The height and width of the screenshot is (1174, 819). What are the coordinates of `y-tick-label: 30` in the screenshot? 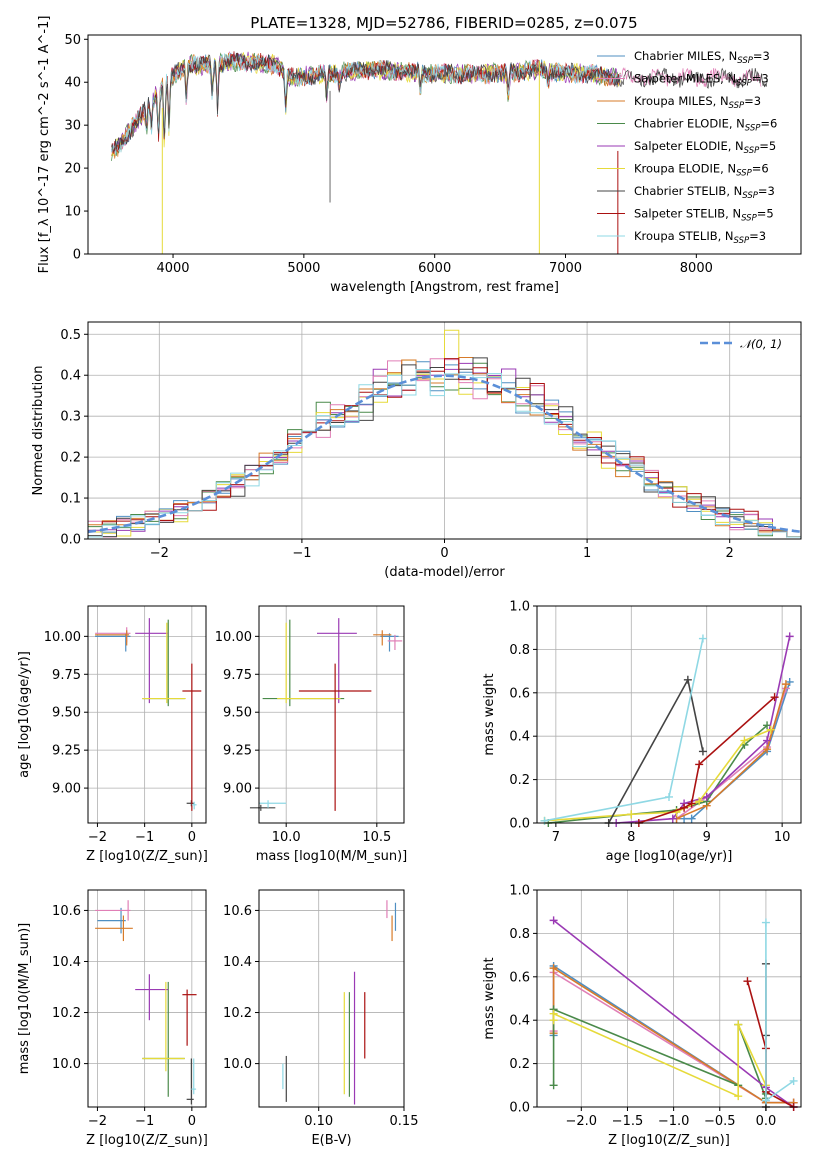 It's located at (72, 126).